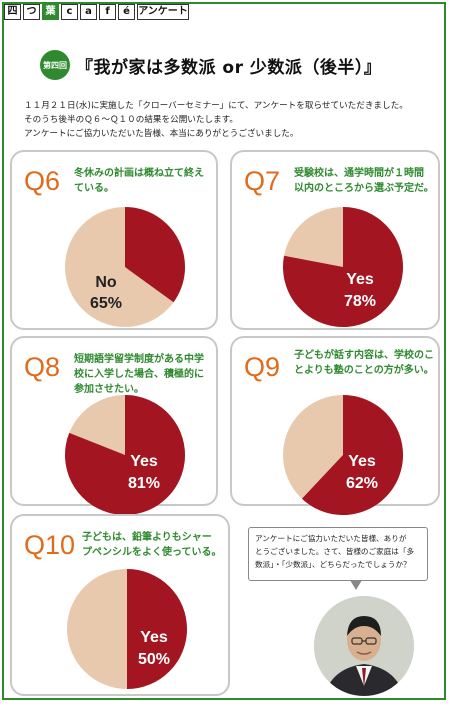 The height and width of the screenshot is (704, 450). What do you see at coordinates (364, 355) in the screenshot?
I see `question-line: 子どもが話す内容は、学校のこ` at bounding box center [364, 355].